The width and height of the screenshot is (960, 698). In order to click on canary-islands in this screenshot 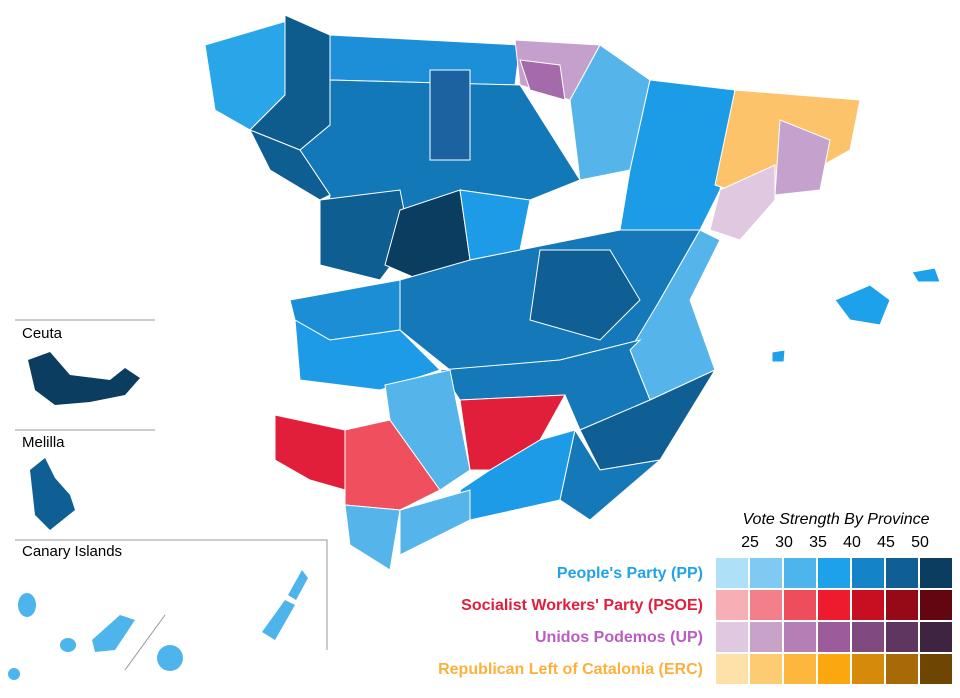, I will do `click(158, 625)`.